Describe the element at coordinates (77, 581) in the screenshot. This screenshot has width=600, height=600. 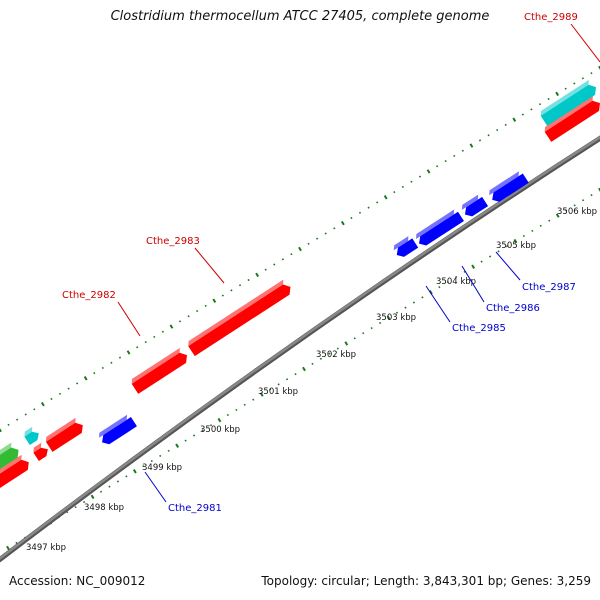
I see `accession-text: Accession: NC_009012` at that location.